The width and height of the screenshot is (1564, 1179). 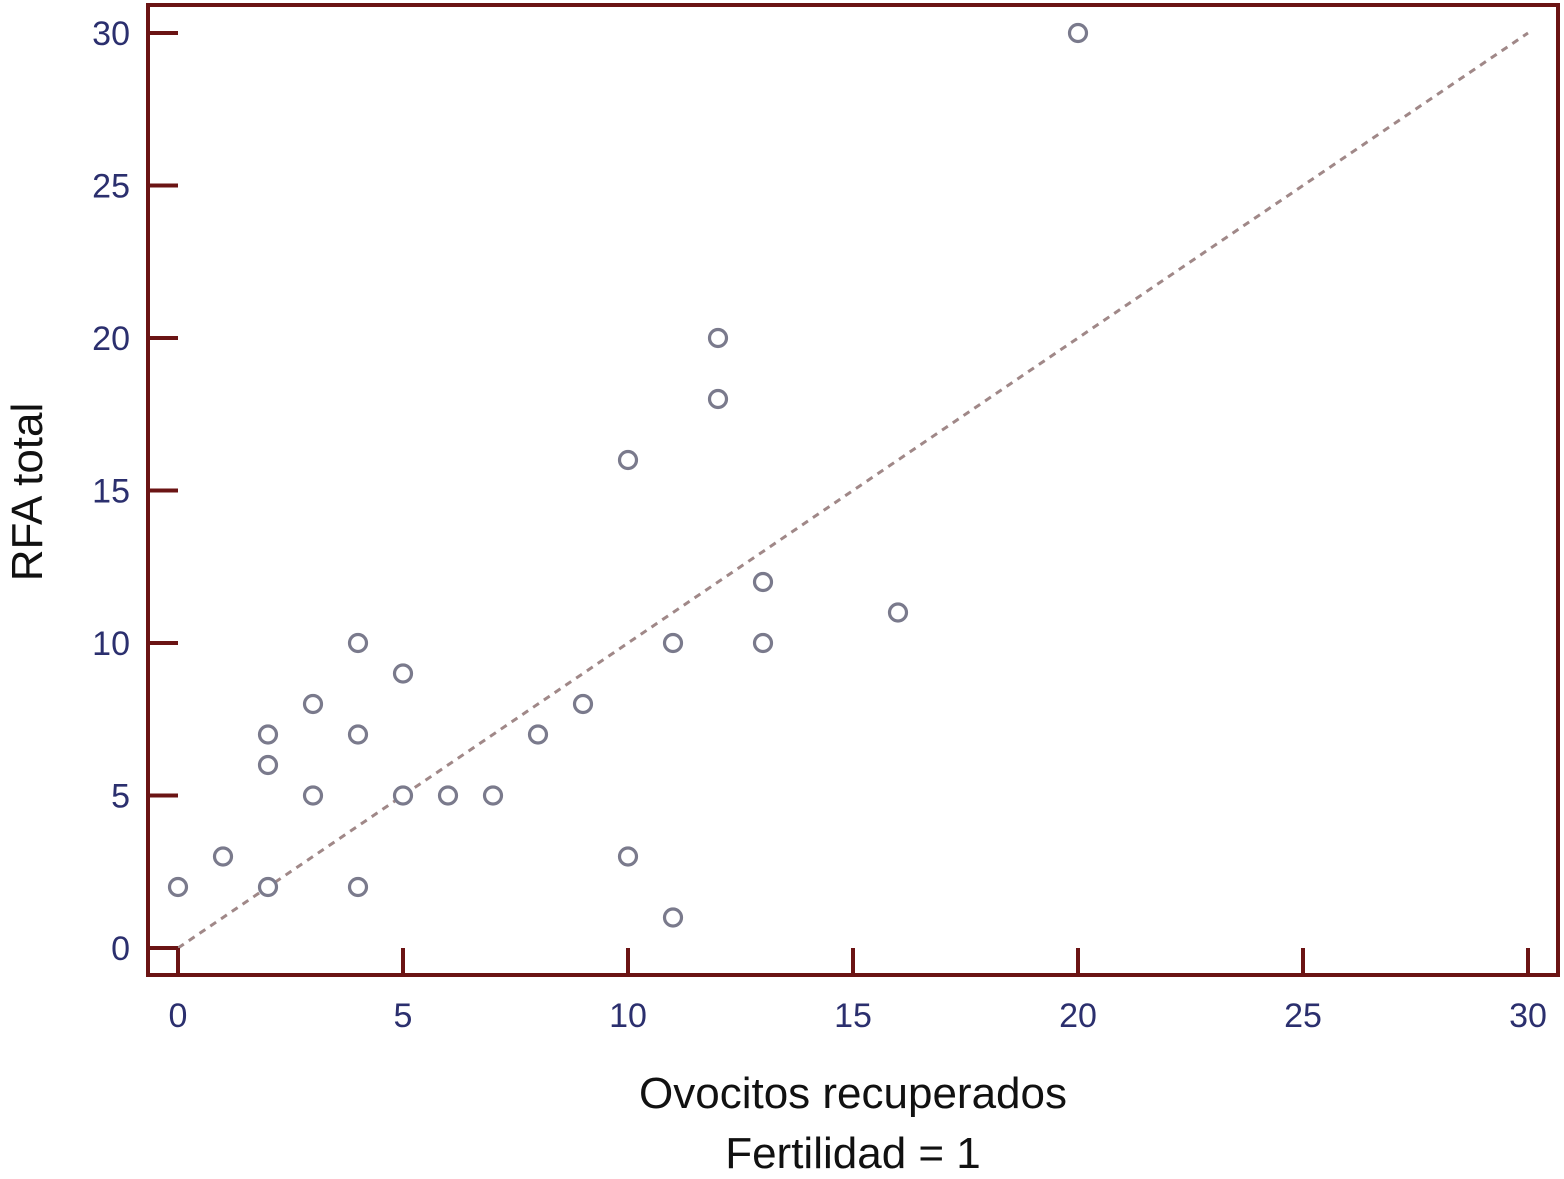 What do you see at coordinates (1528, 1016) in the screenshot?
I see `x-tick-label-30: 30` at bounding box center [1528, 1016].